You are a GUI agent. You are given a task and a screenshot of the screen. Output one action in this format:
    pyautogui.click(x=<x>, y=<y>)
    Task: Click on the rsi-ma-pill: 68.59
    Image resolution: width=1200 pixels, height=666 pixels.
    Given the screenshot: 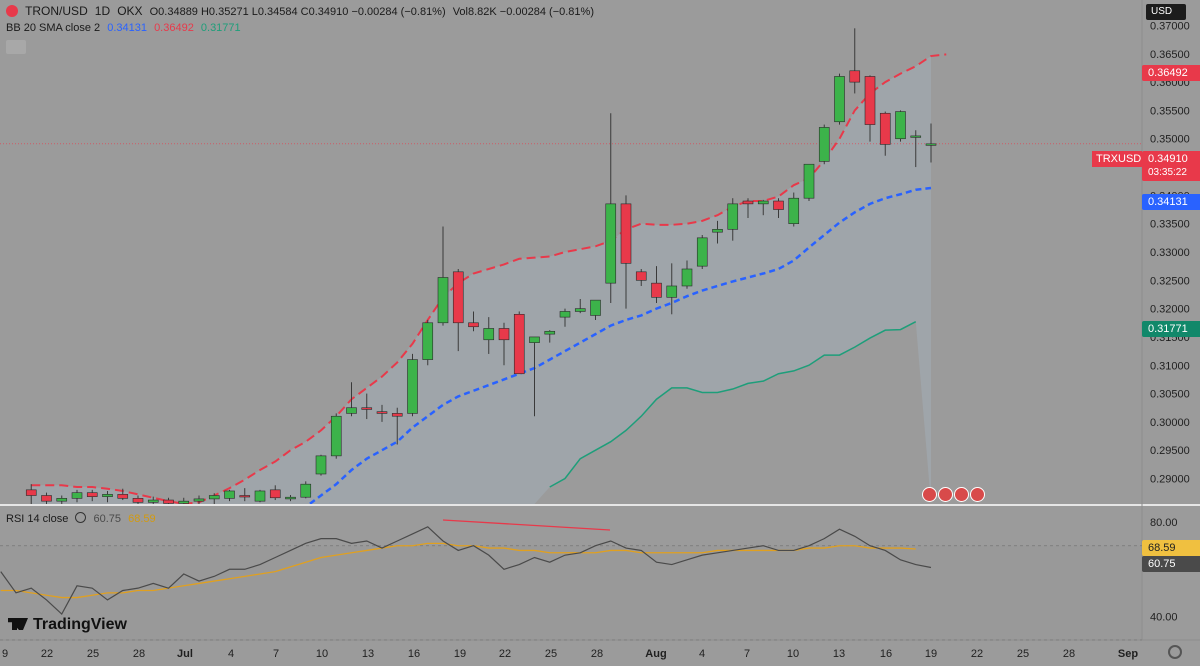 What is the action you would take?
    pyautogui.click(x=1171, y=548)
    